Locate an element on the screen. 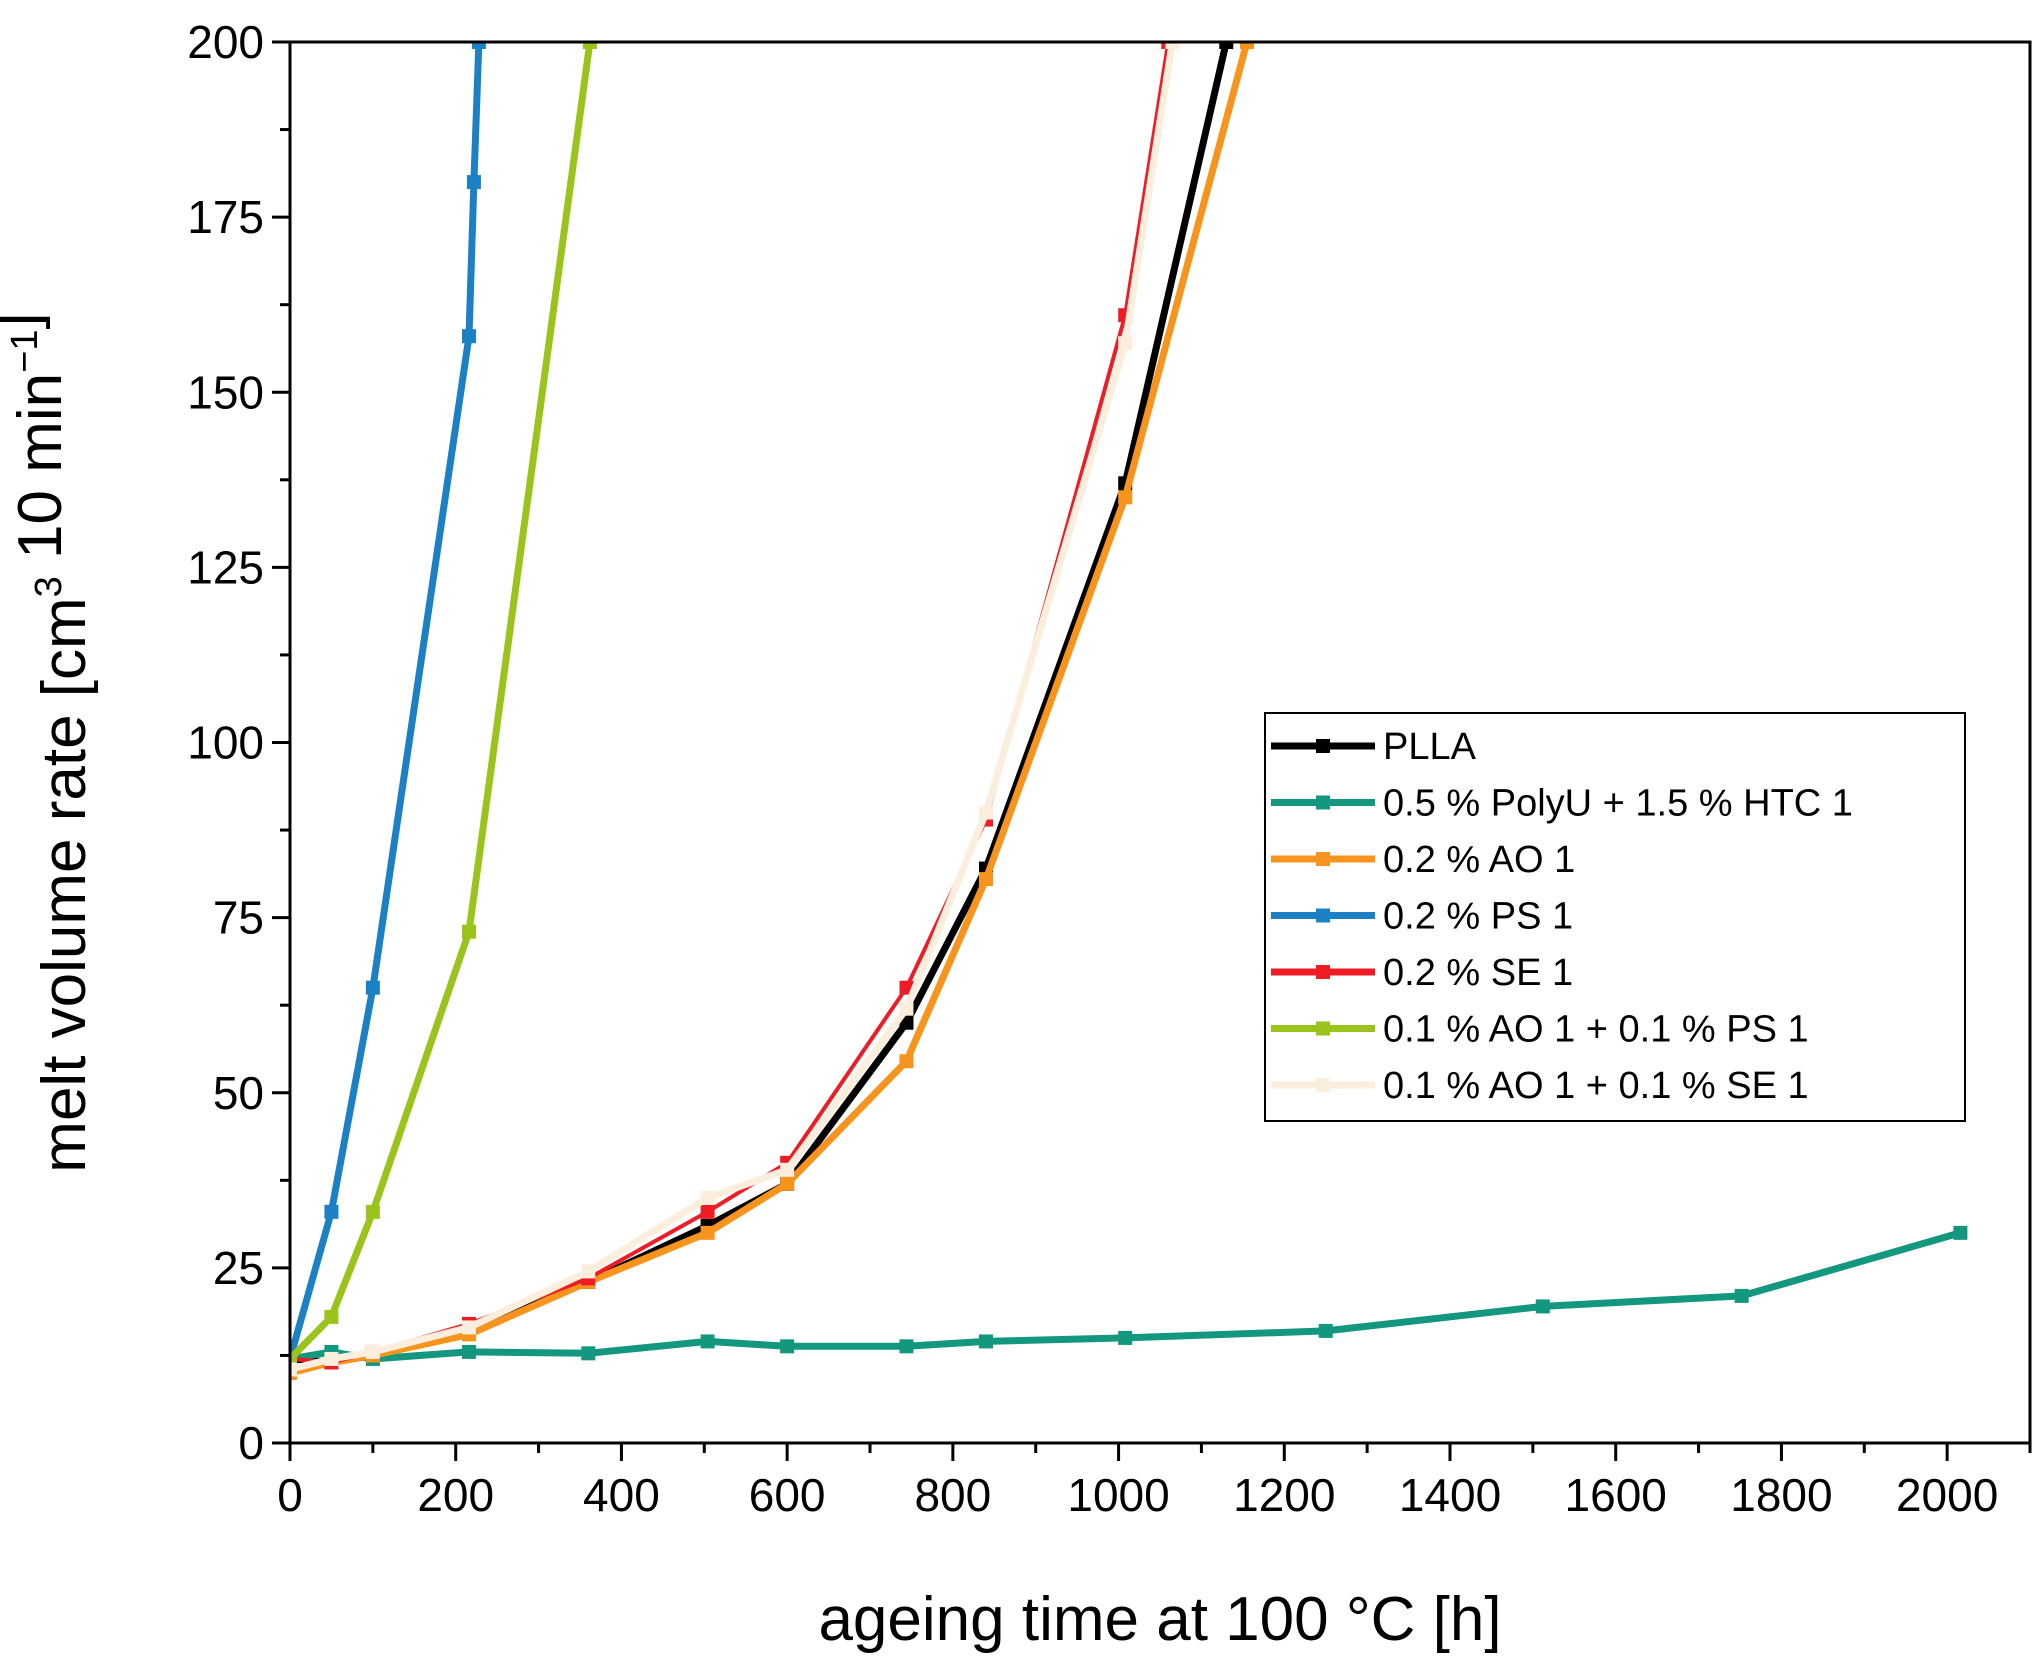  y-tick-label: 175 is located at coordinates (225, 217).